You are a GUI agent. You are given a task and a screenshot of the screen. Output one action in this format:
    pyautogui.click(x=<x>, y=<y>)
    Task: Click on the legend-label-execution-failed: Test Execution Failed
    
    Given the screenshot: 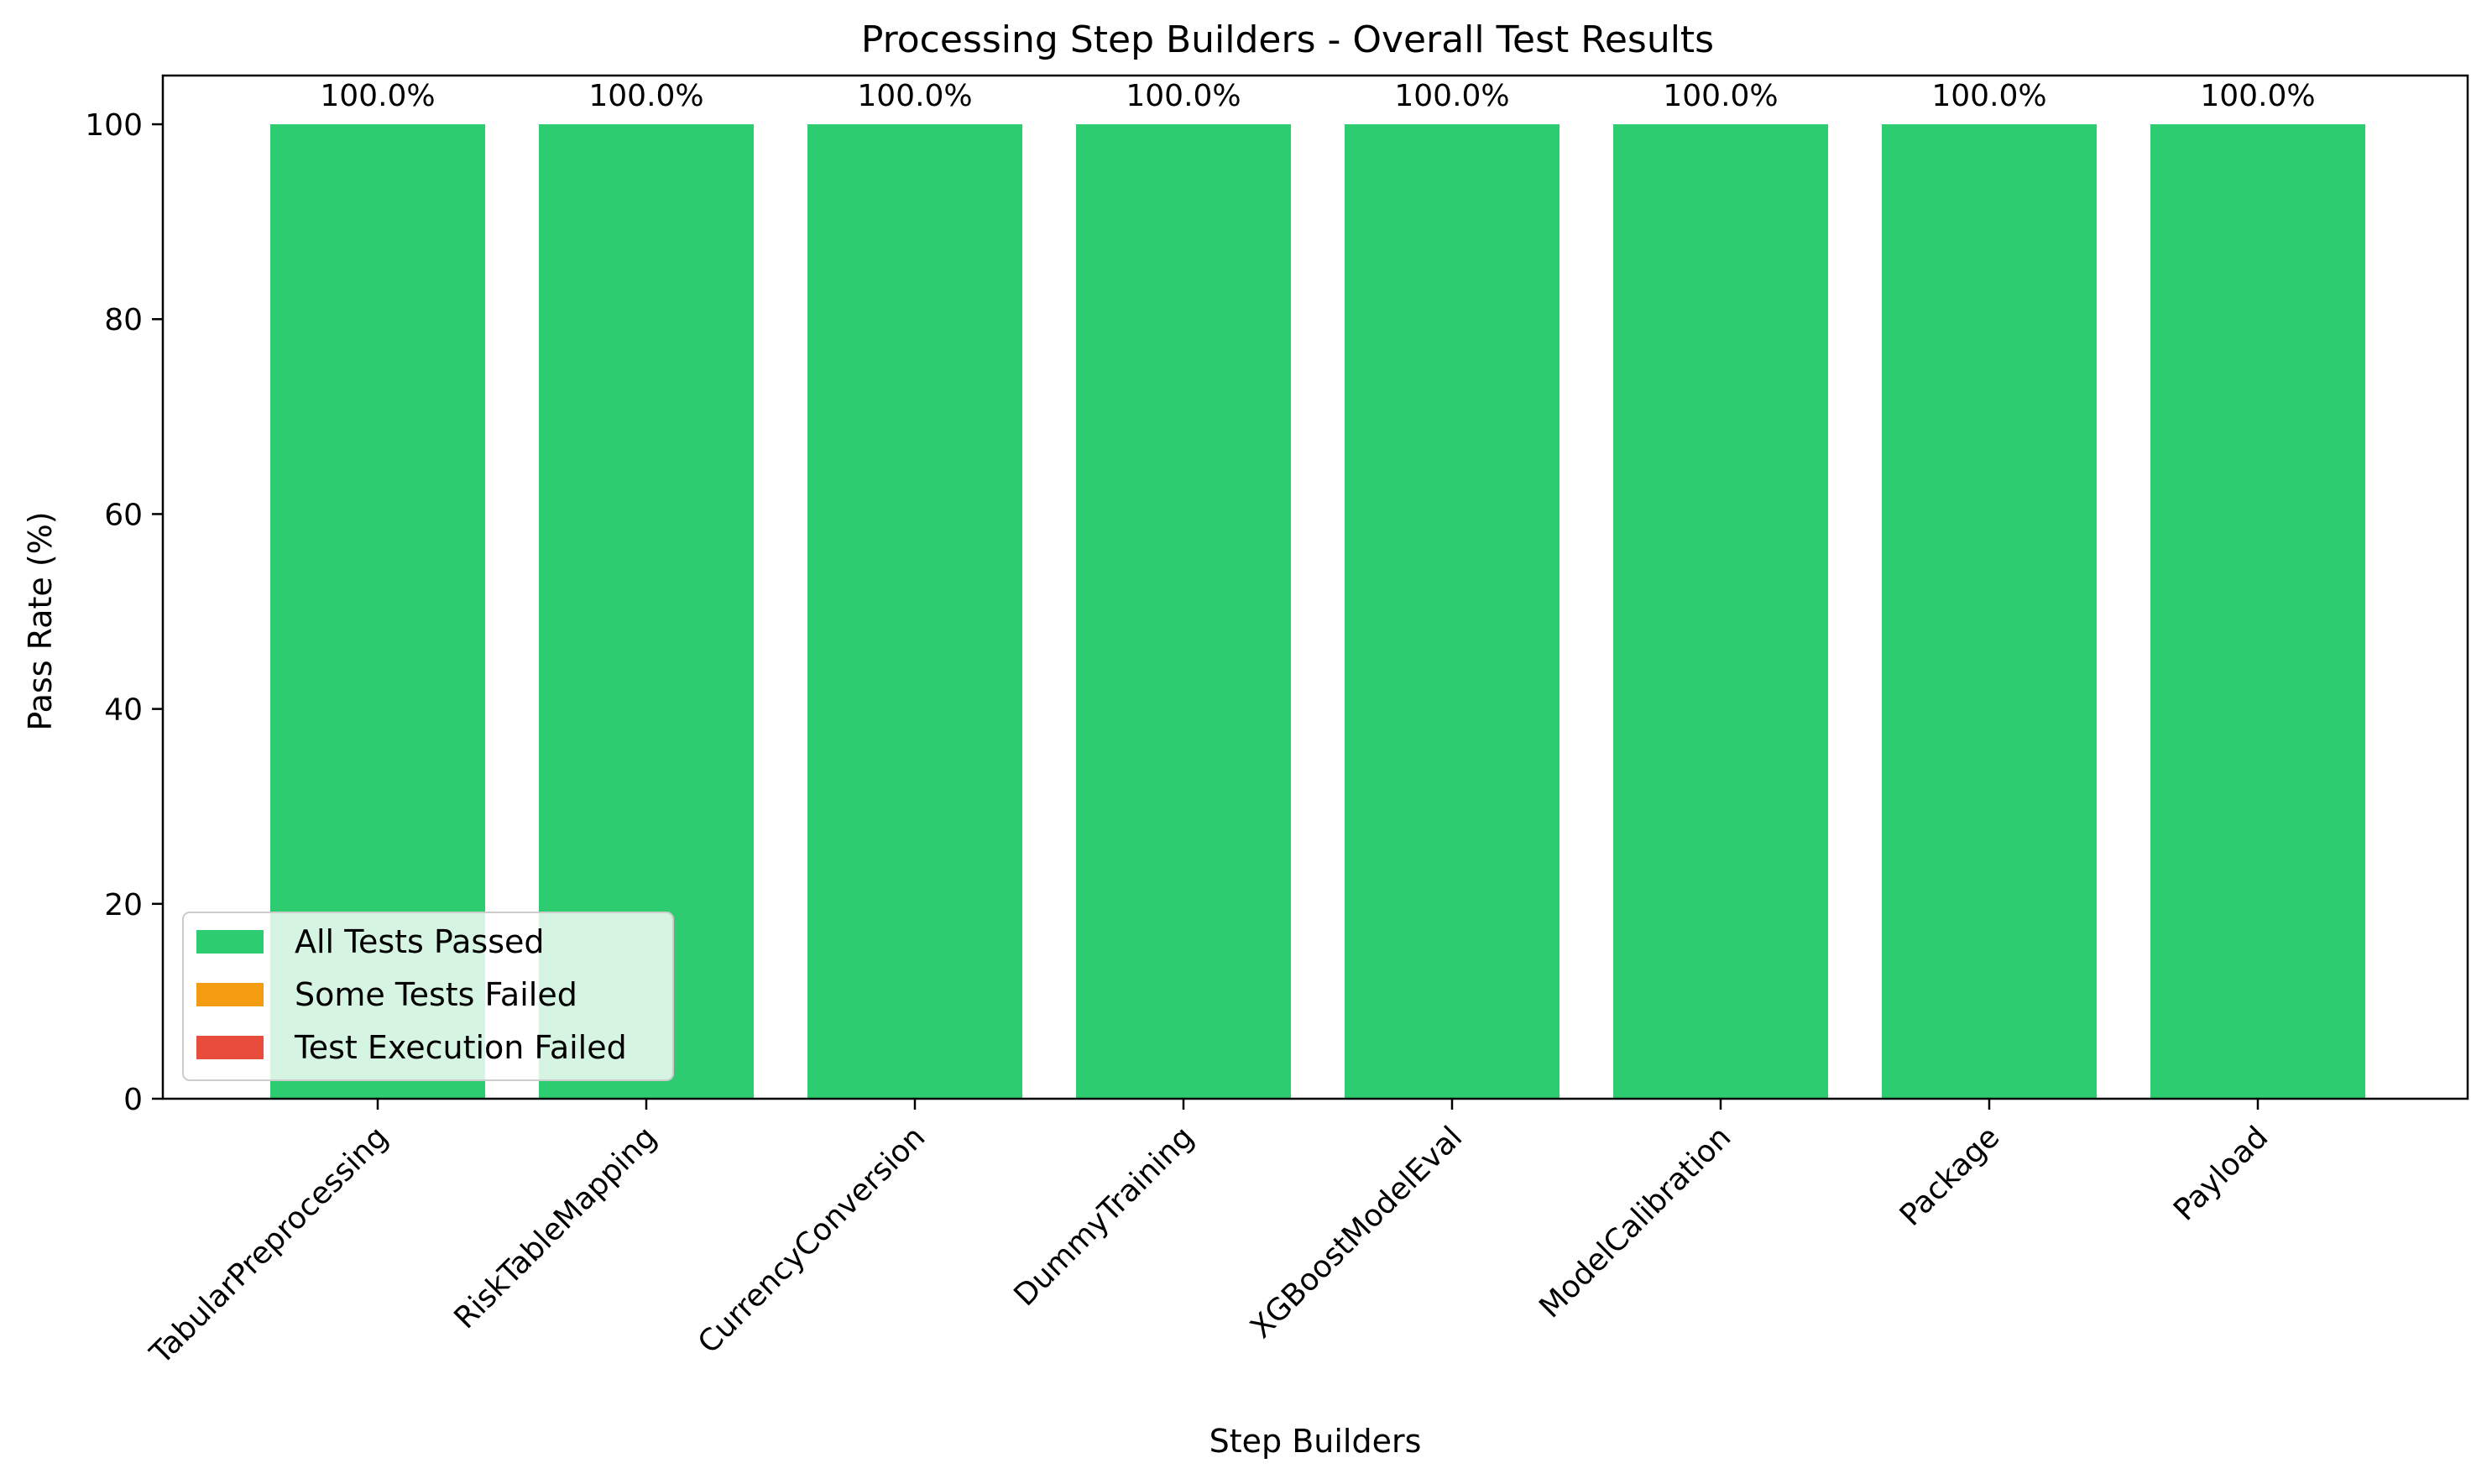 What is the action you would take?
    pyautogui.click(x=460, y=1047)
    